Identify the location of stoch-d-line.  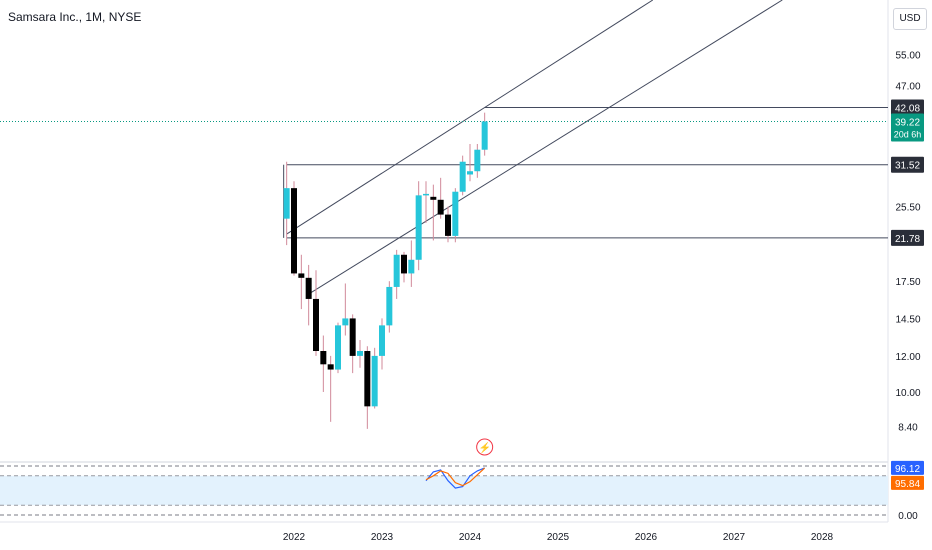
(455, 477).